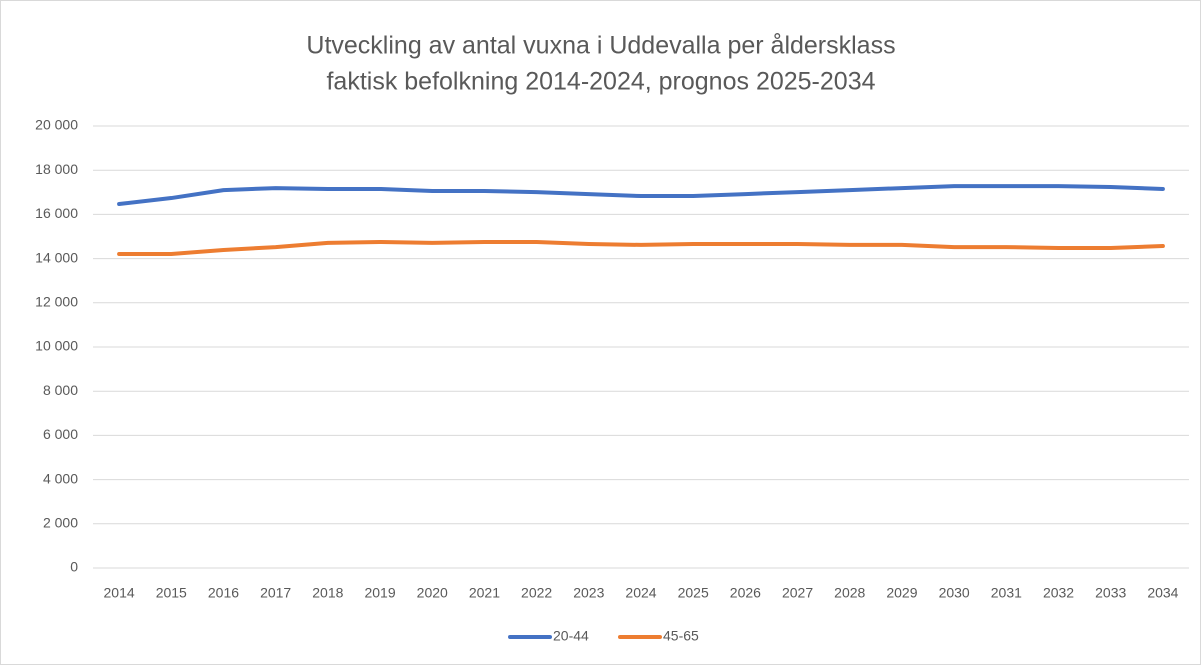  What do you see at coordinates (954, 593) in the screenshot?
I see `x-tick-label: 2030` at bounding box center [954, 593].